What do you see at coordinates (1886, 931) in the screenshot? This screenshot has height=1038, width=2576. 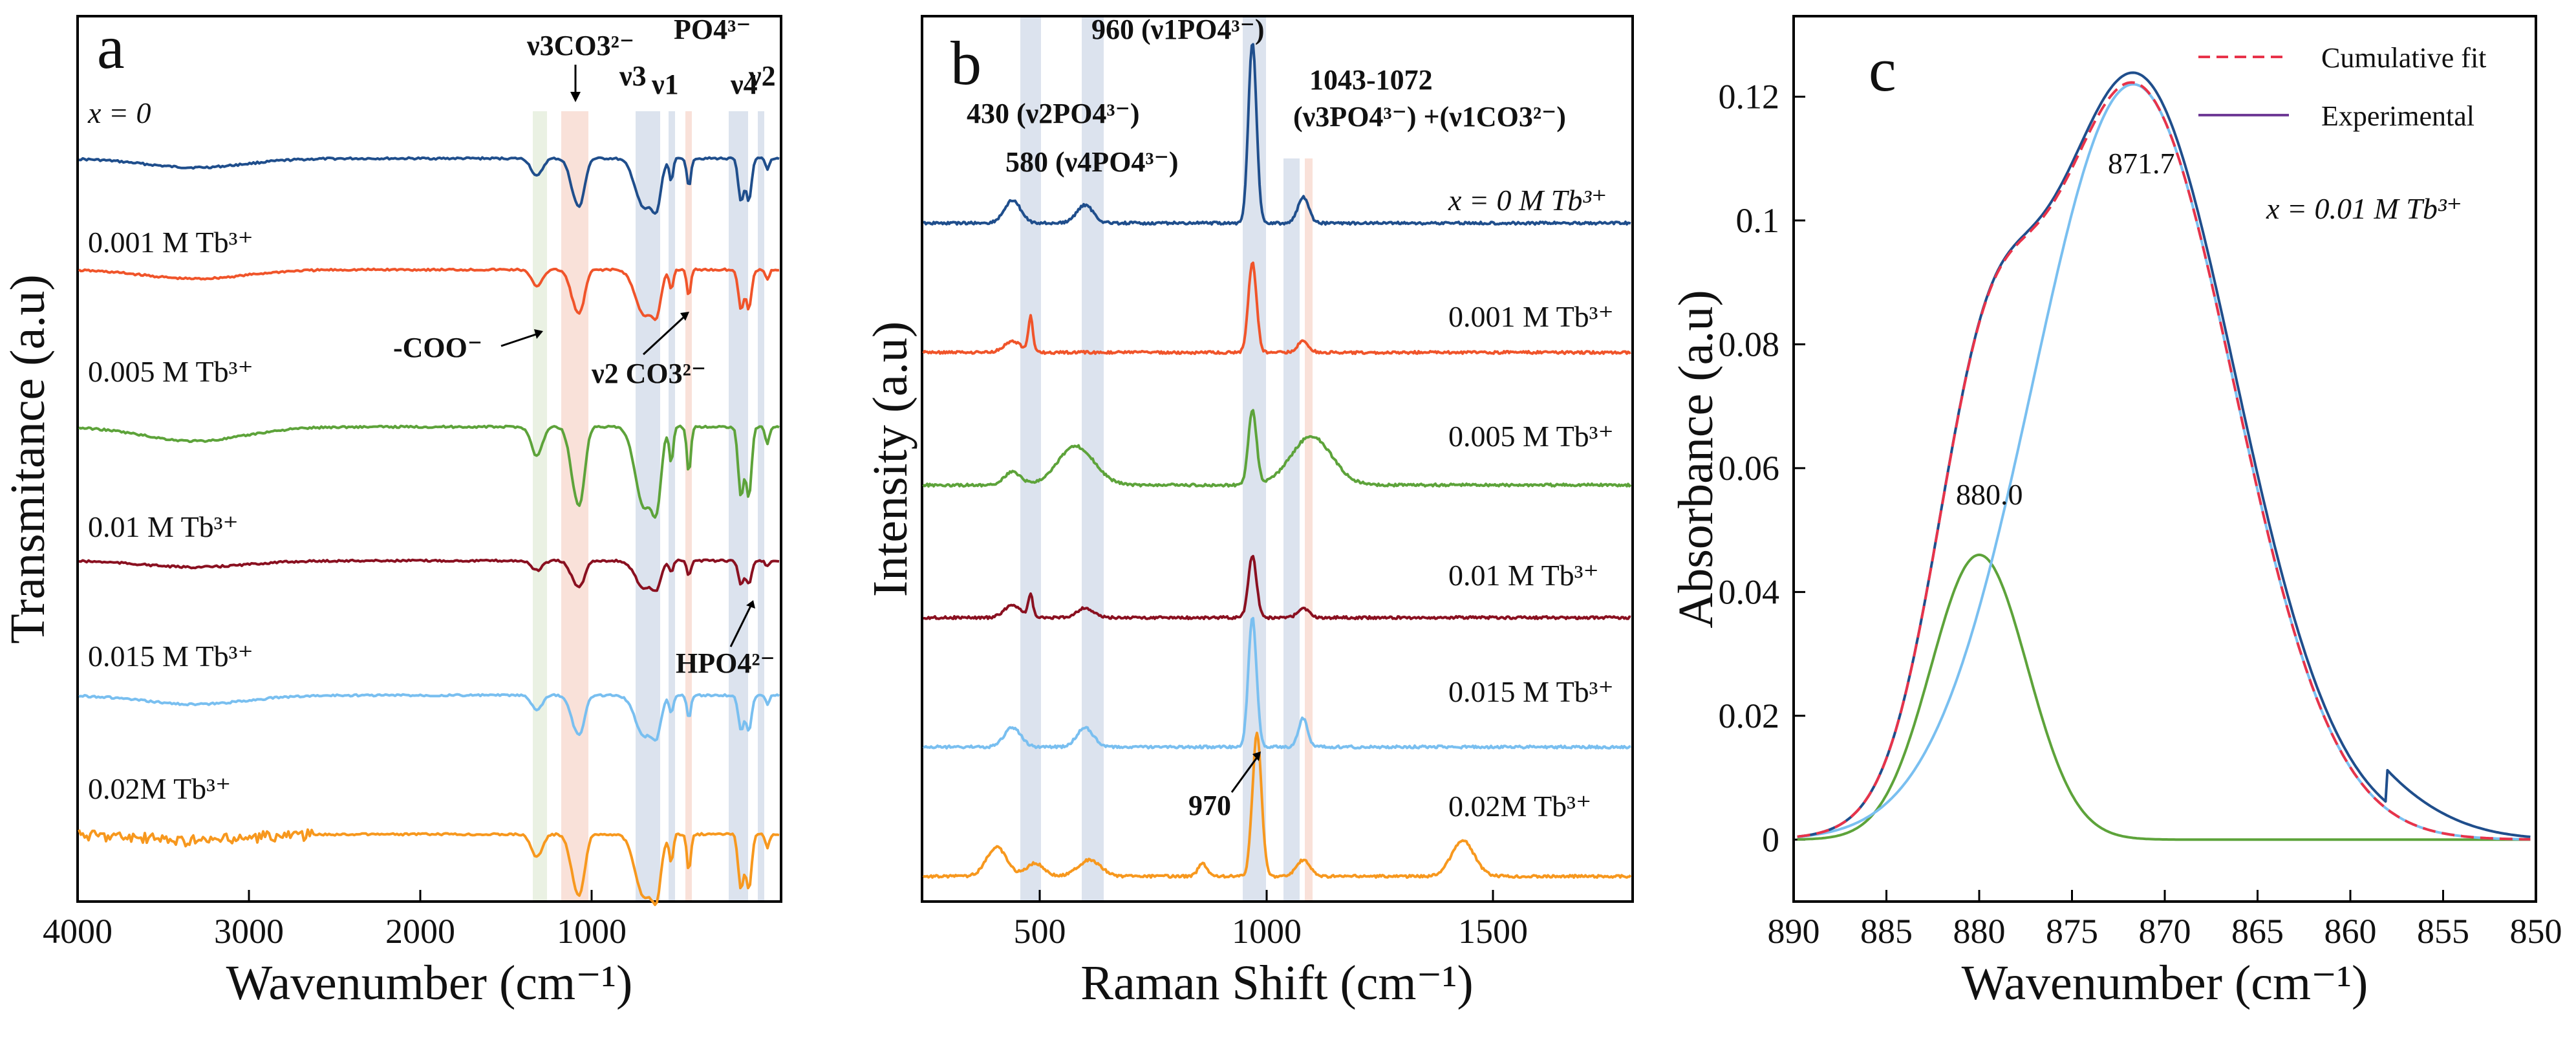 I see `x-tick-label: 885` at bounding box center [1886, 931].